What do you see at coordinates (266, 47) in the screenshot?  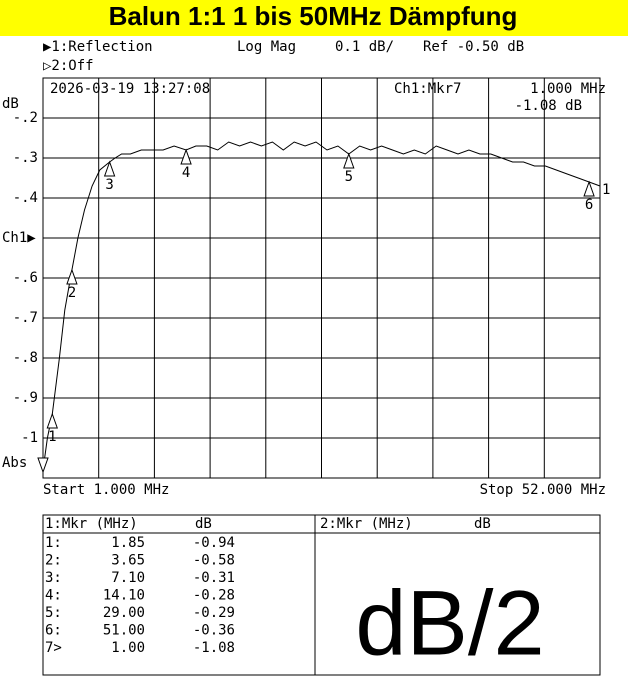 I see `format-label: Log Mag` at bounding box center [266, 47].